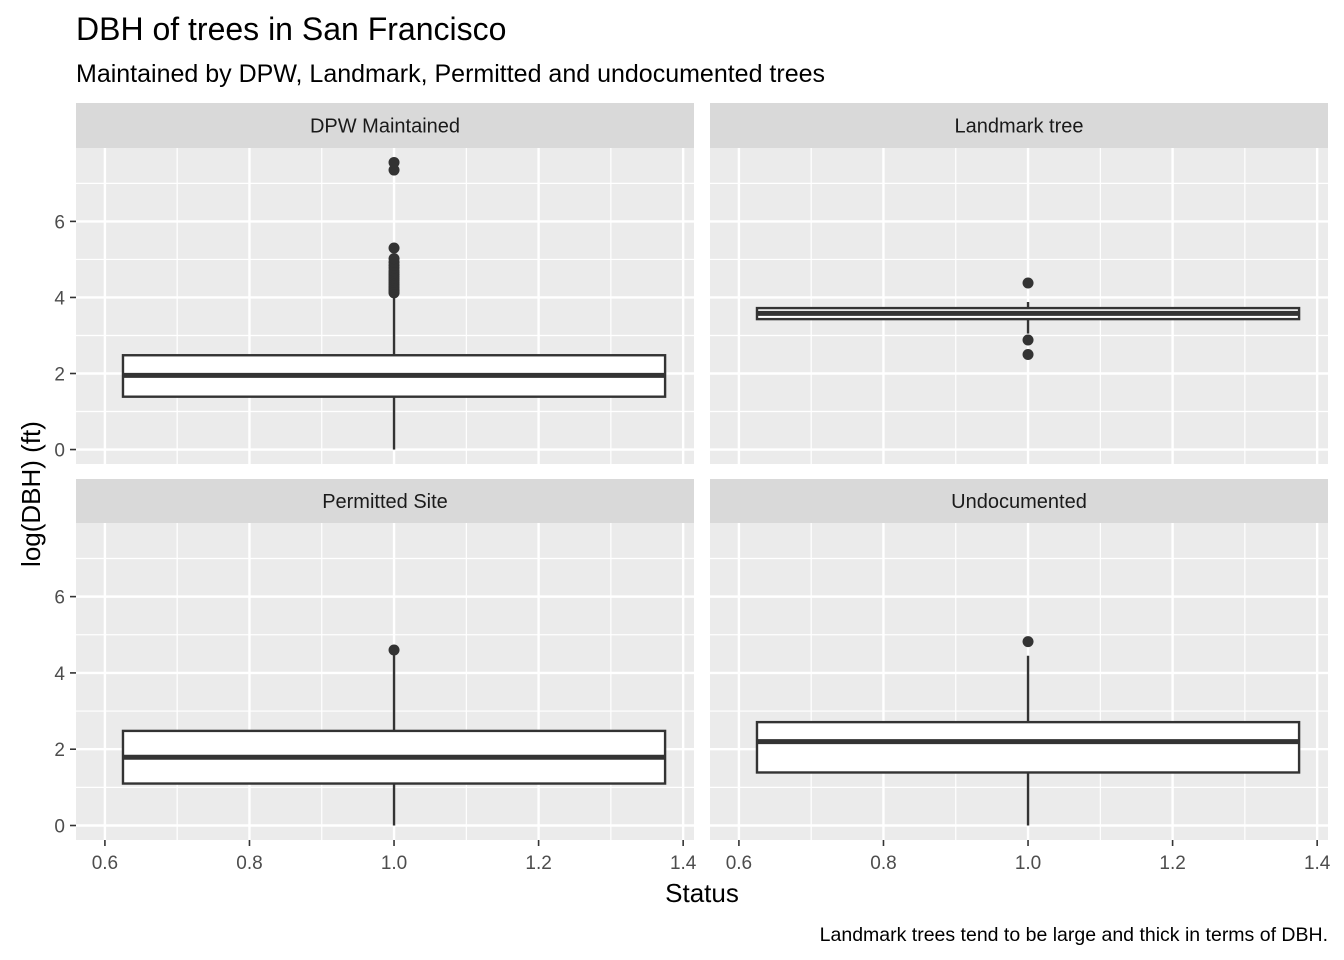 The height and width of the screenshot is (960, 1344). Describe the element at coordinates (31, 494) in the screenshot. I see `y-axis-title: log(DBH) (ft)` at that location.